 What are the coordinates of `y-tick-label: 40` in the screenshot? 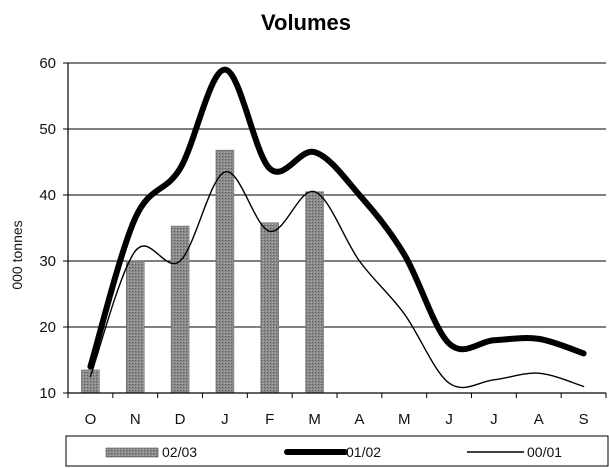 It's located at (47, 195).